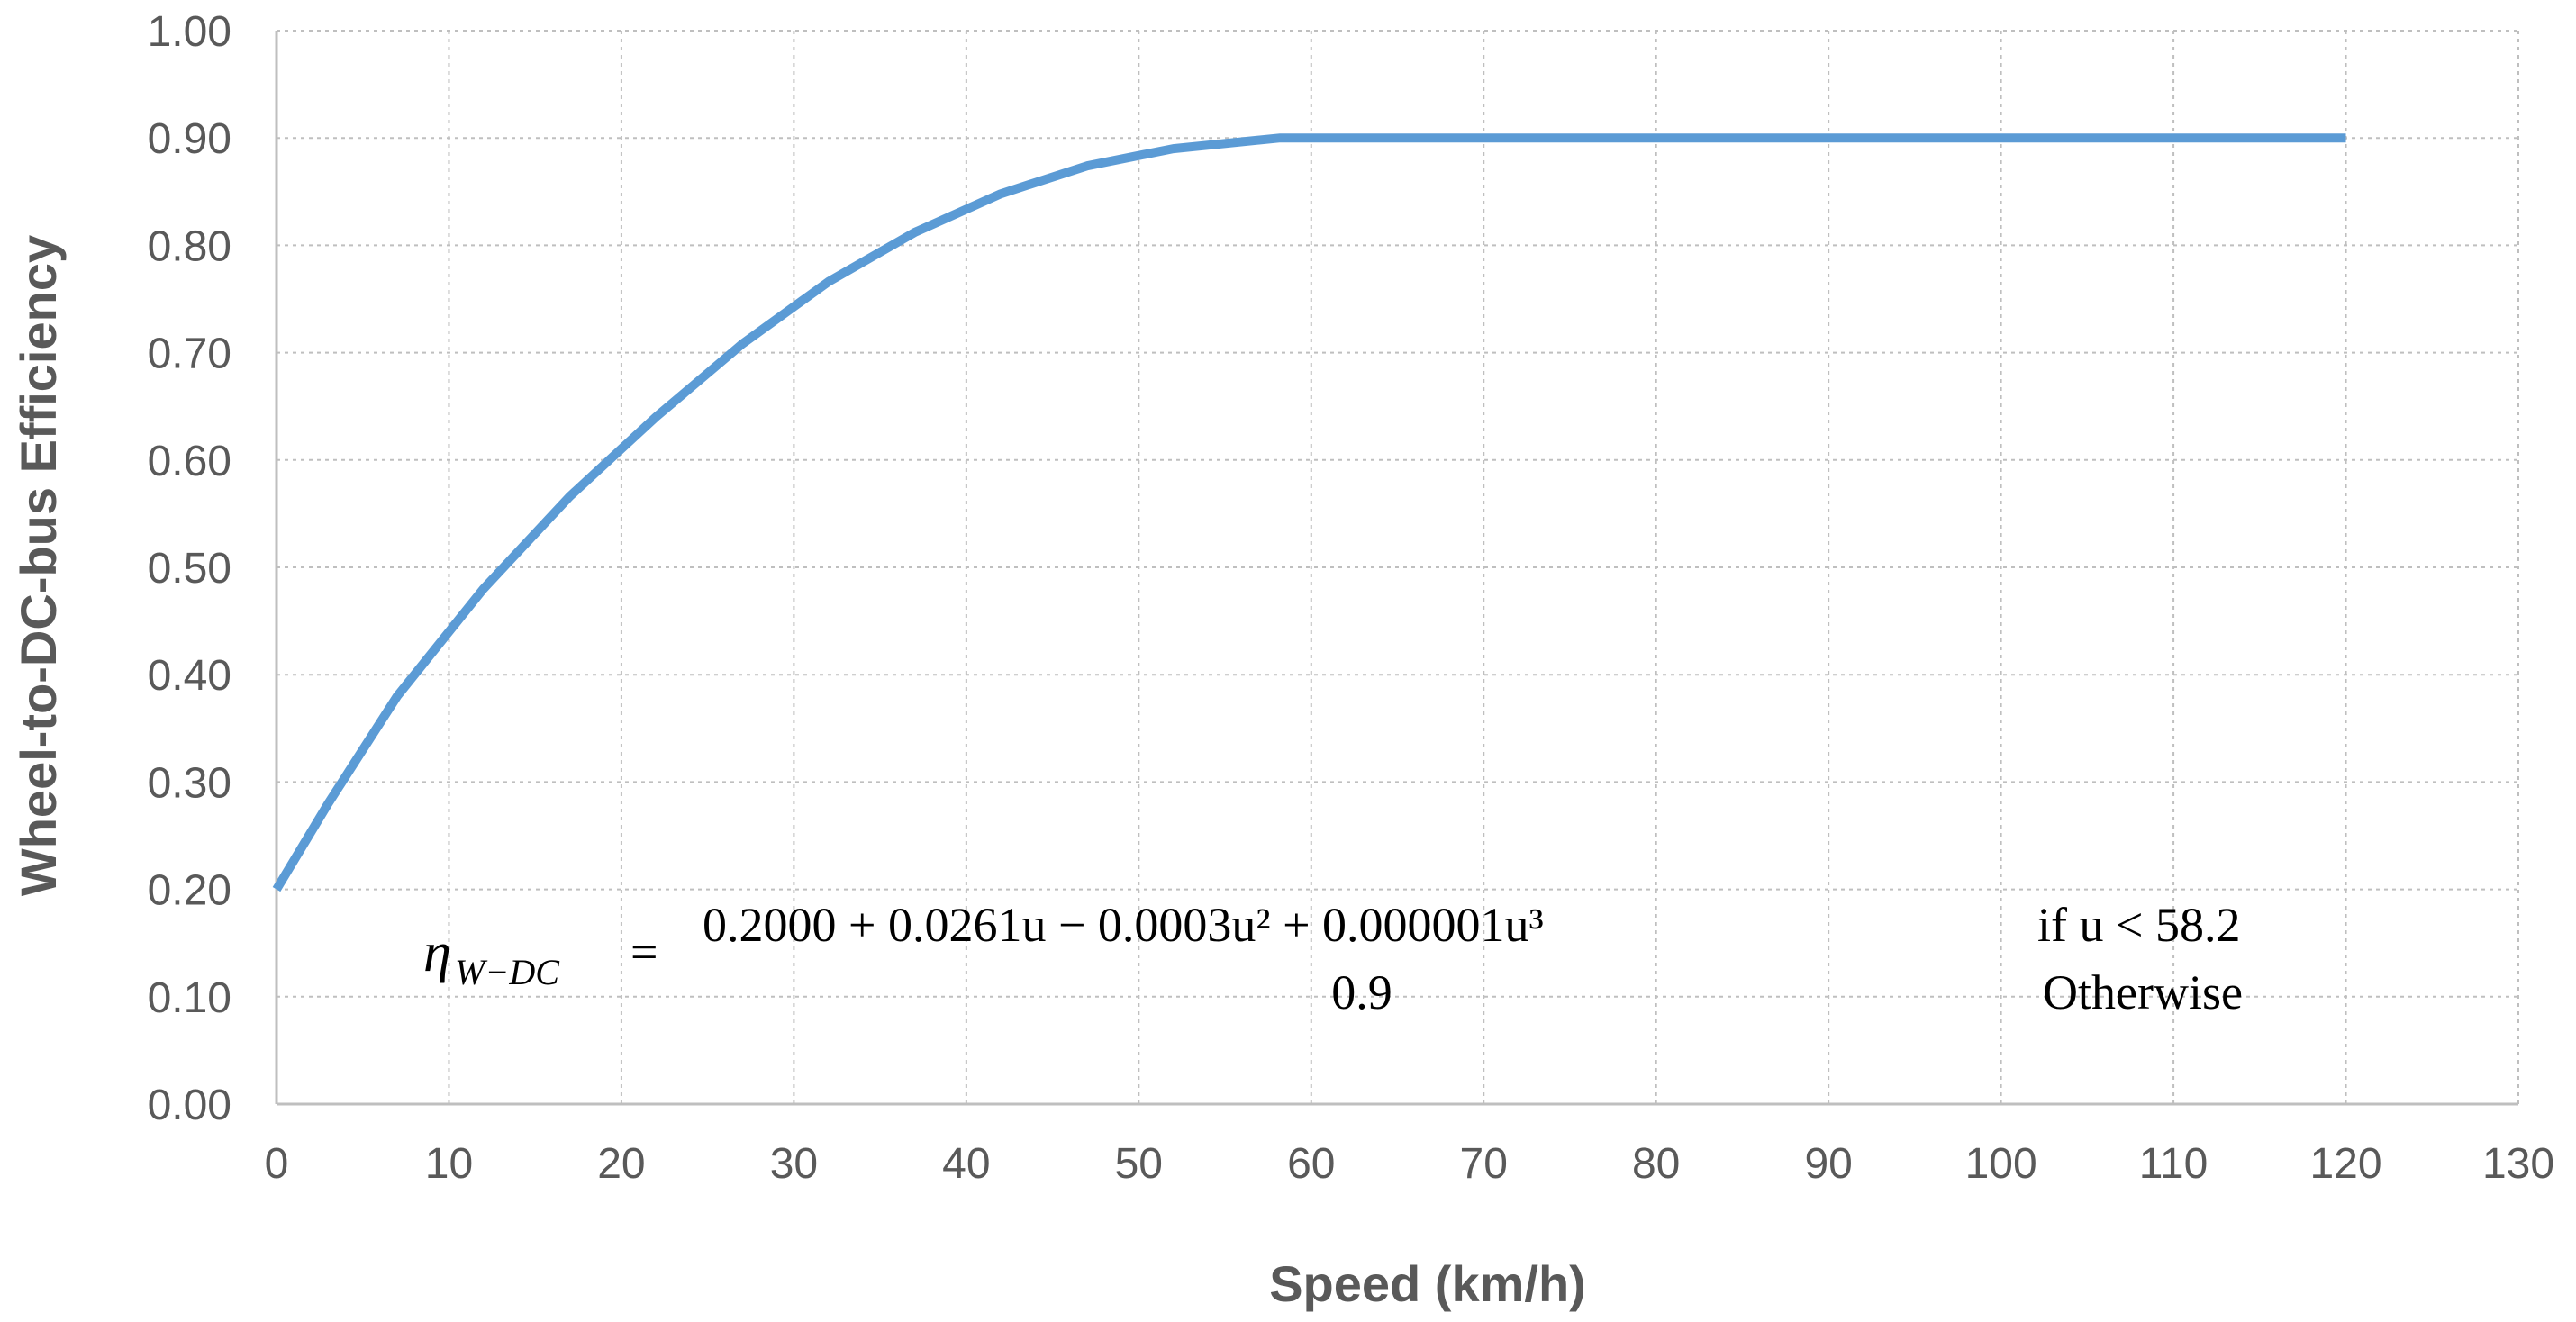 The height and width of the screenshot is (1322, 2576). I want to click on y-tick-label-0.60: 0.60, so click(189, 462).